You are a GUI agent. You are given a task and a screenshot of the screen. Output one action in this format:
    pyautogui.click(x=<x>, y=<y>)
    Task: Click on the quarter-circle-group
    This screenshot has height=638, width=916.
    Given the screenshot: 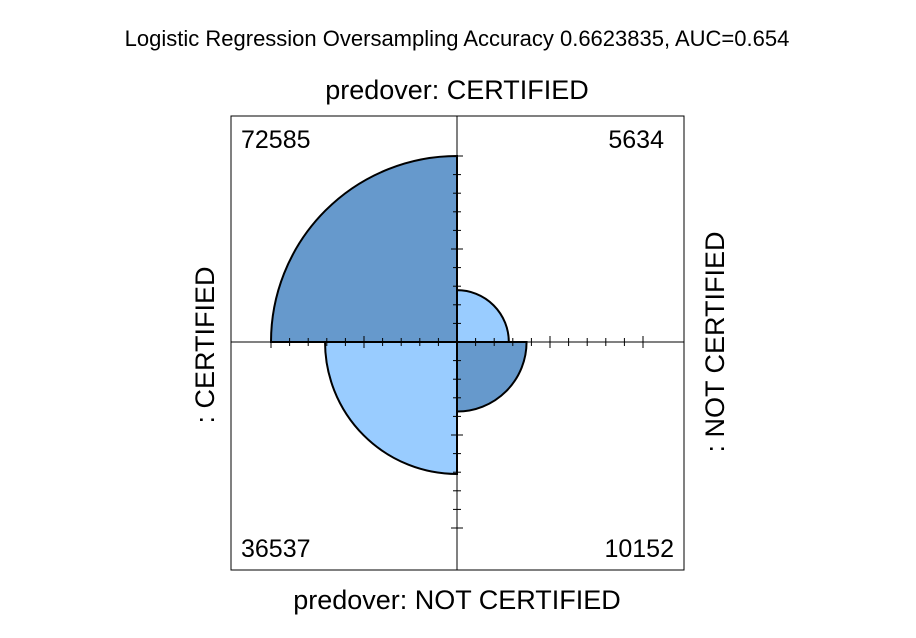 What is the action you would take?
    pyautogui.click(x=398, y=314)
    